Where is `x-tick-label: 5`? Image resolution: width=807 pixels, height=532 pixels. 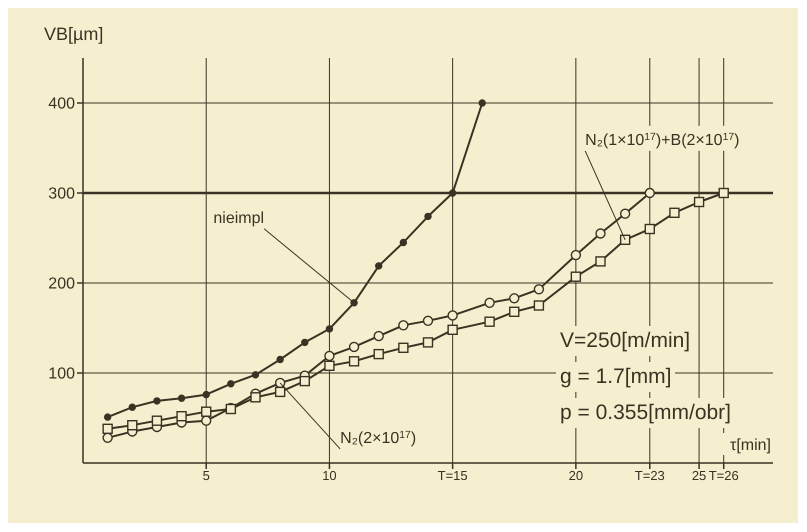 x-tick-label: 5 is located at coordinates (206, 476).